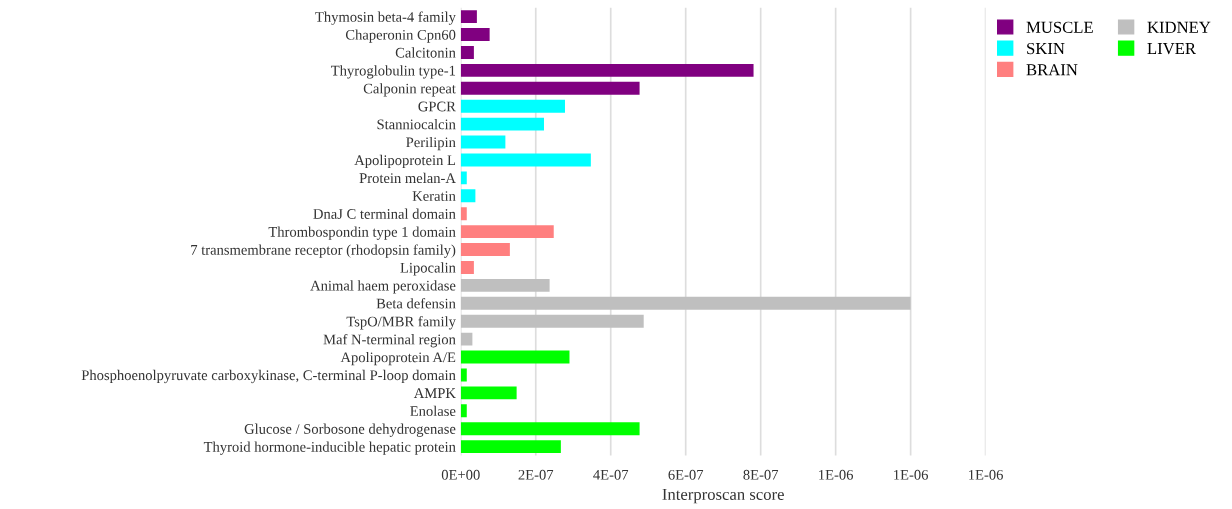 The width and height of the screenshot is (1232, 509). What do you see at coordinates (400, 36) in the screenshot?
I see `y-tick-label: Chaperonin Cpn60` at bounding box center [400, 36].